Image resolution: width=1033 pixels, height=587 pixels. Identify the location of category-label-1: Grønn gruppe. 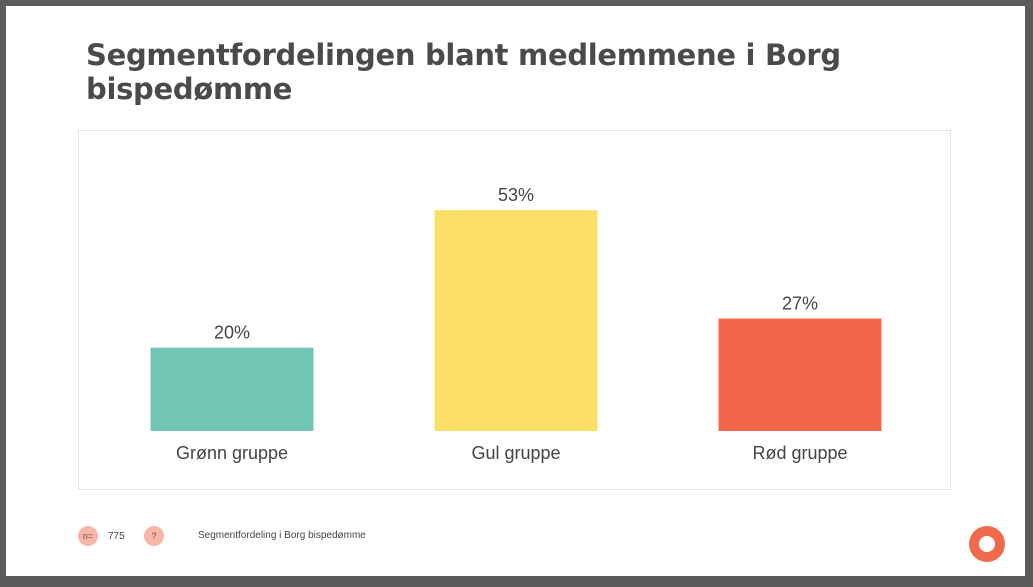
(232, 453).